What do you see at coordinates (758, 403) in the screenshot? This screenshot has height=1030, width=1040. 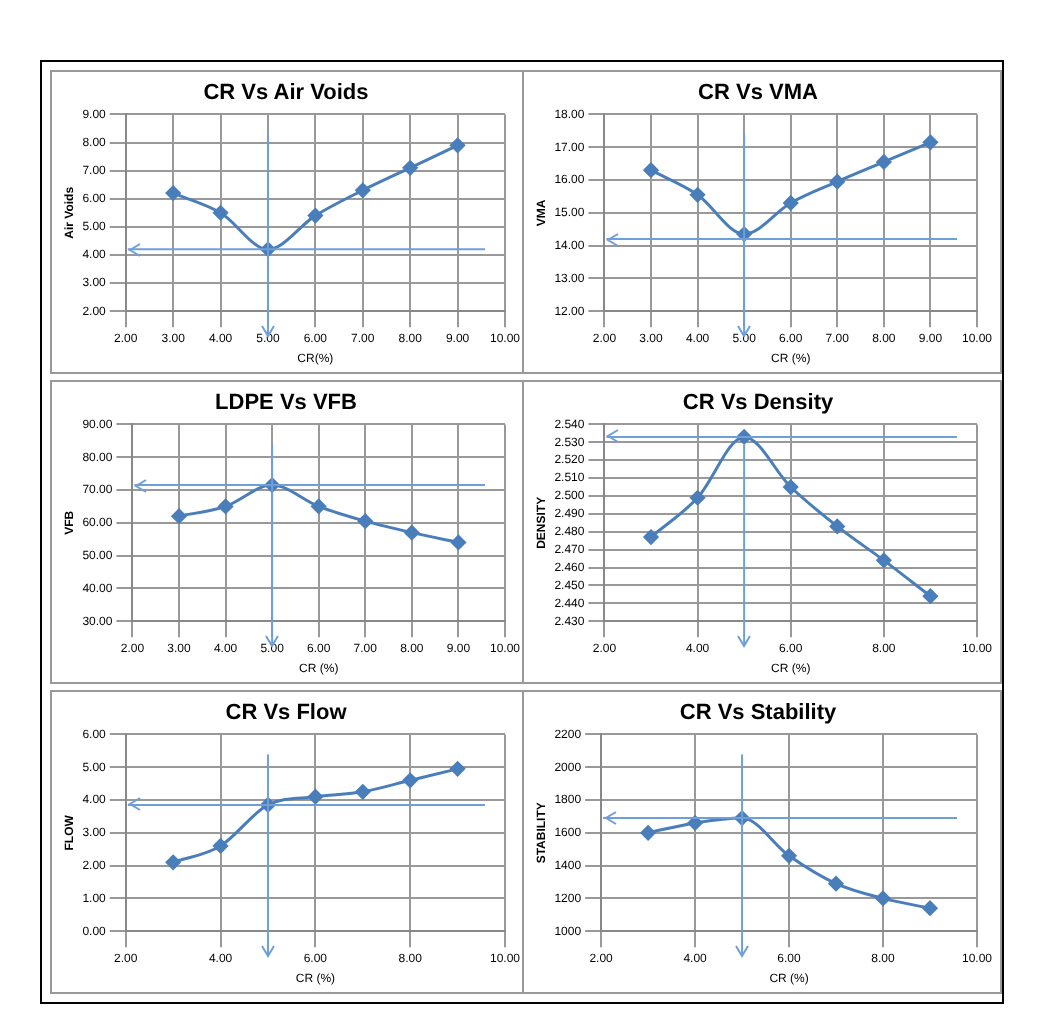 I see `chart-title: CR Vs Density` at bounding box center [758, 403].